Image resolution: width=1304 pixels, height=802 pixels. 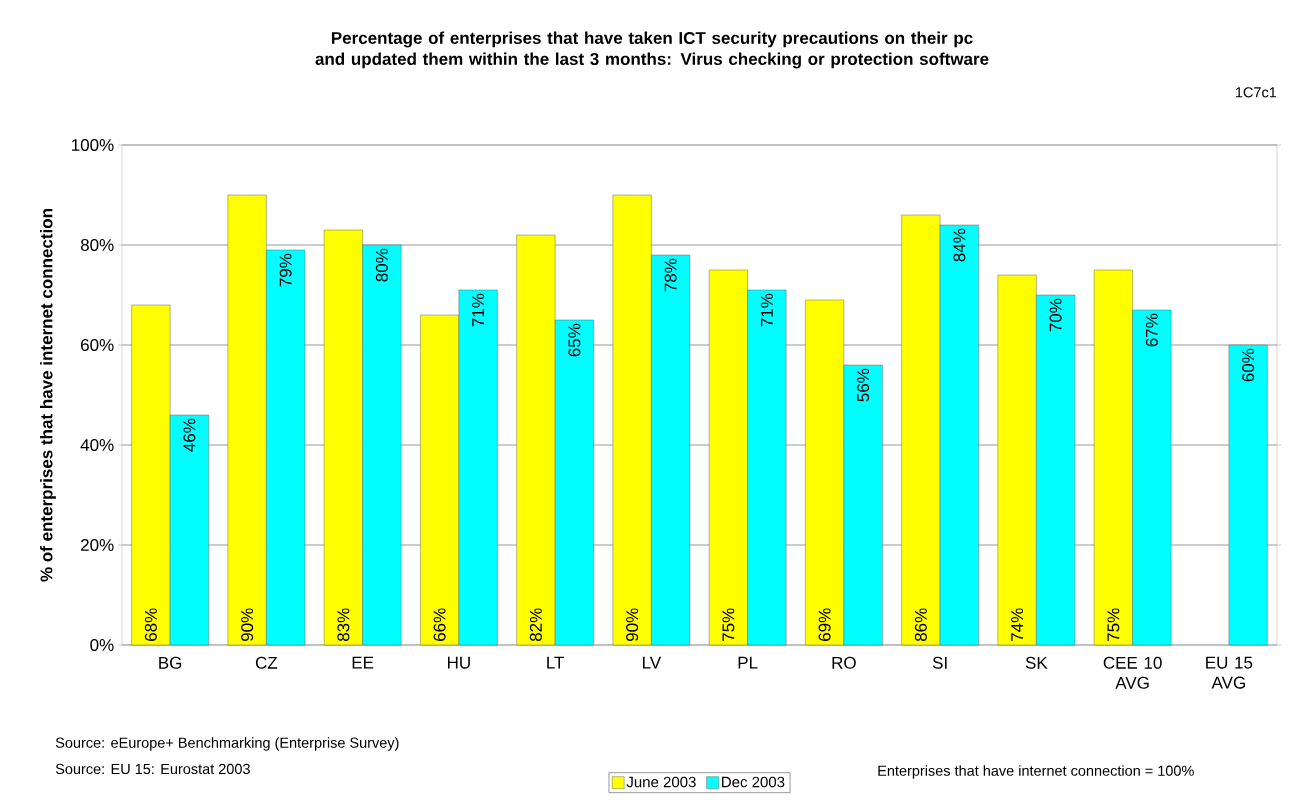 What do you see at coordinates (1036, 772) in the screenshot?
I see `text: Enterprises that have internet connection = 100%` at bounding box center [1036, 772].